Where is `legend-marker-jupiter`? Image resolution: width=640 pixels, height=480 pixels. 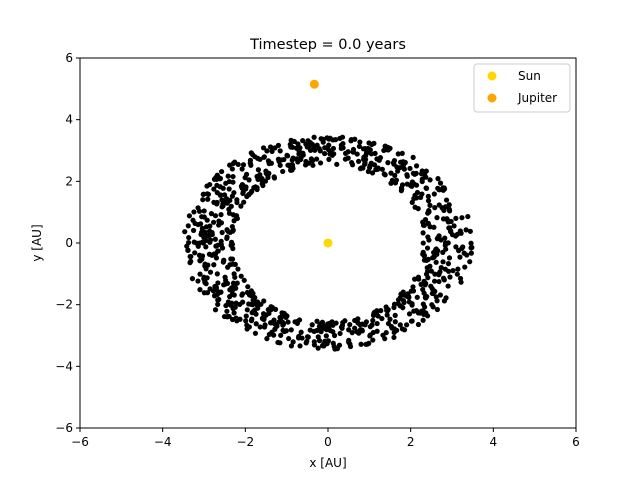 legend-marker-jupiter is located at coordinates (492, 98).